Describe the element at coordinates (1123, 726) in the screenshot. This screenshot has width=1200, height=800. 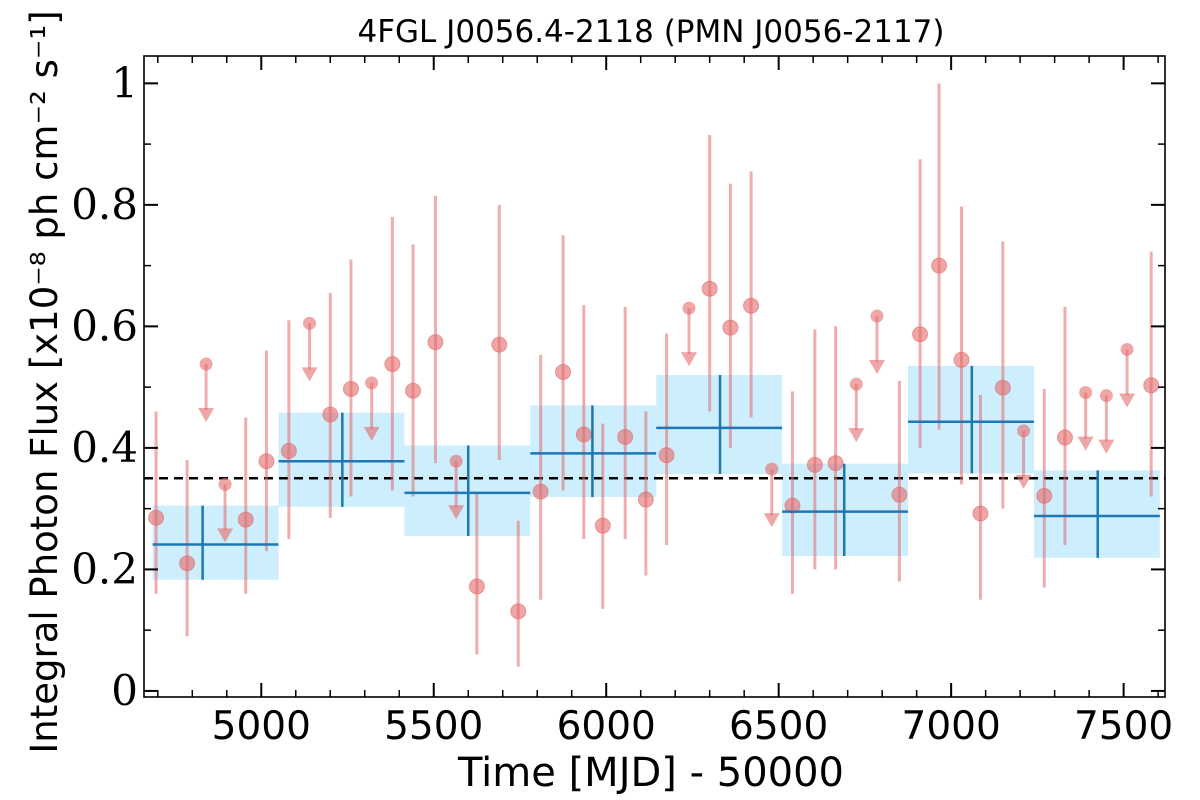
I see `x-tick-label-5: 7500` at that location.